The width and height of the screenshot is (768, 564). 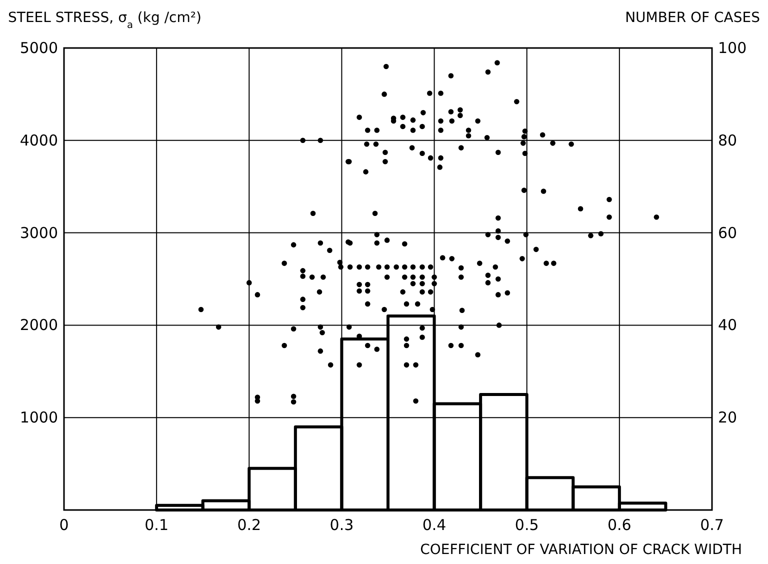 I want to click on y-tick-label: 3000, so click(x=39, y=233).